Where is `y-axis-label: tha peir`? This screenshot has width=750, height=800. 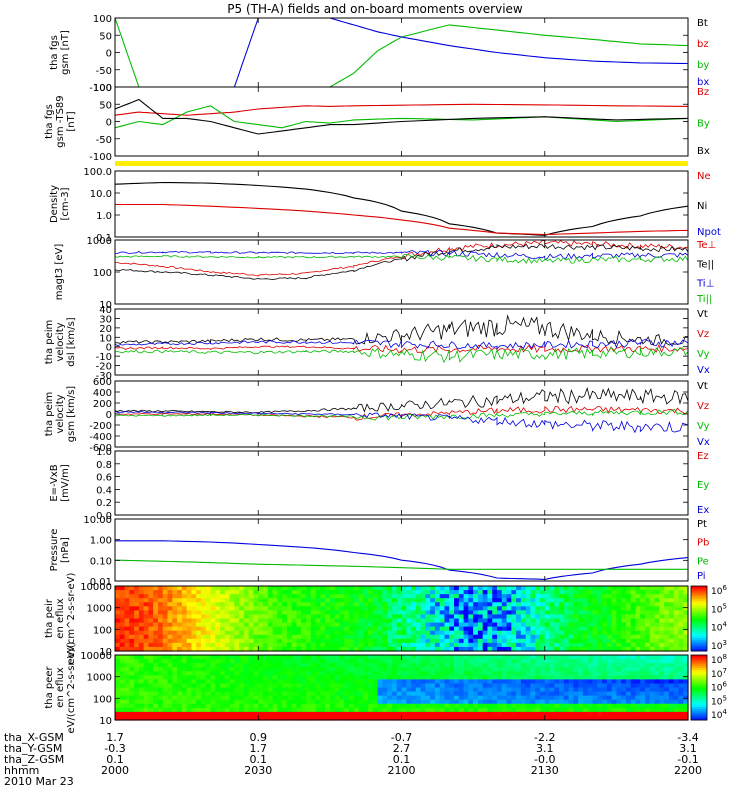 y-axis-label: tha peir is located at coordinates (49, 618).